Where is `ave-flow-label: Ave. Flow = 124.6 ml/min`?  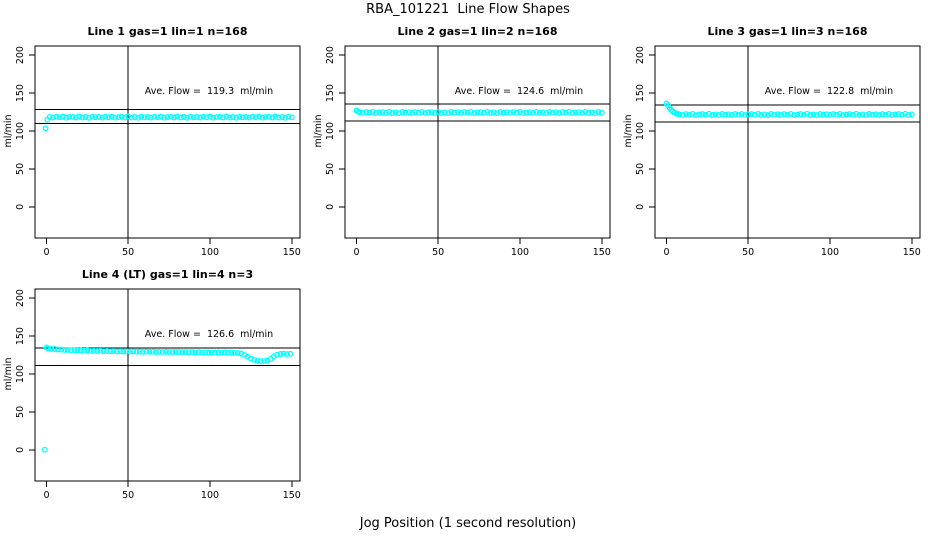
ave-flow-label: Ave. Flow = 124.6 ml/min is located at coordinates (519, 91).